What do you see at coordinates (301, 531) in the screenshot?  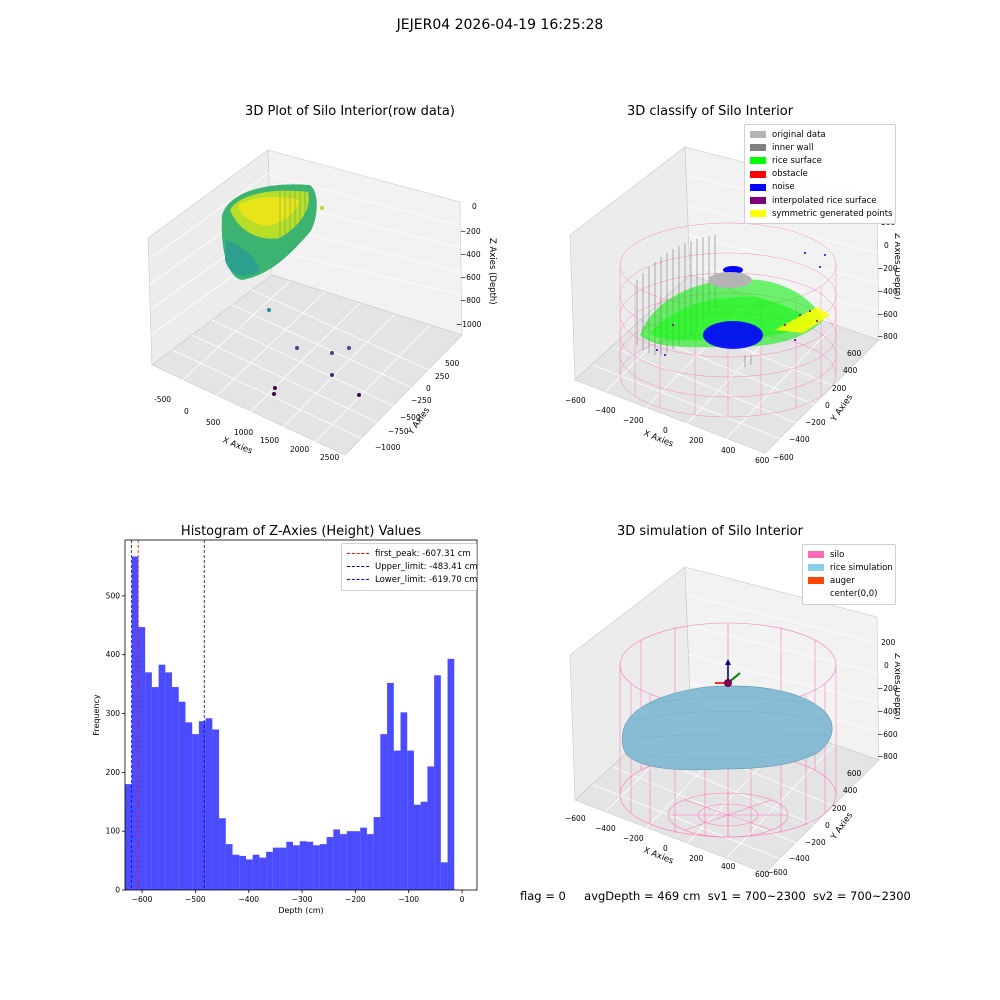 I see `histogram-title: Histogram of Z-Axies (Height) Values` at bounding box center [301, 531].